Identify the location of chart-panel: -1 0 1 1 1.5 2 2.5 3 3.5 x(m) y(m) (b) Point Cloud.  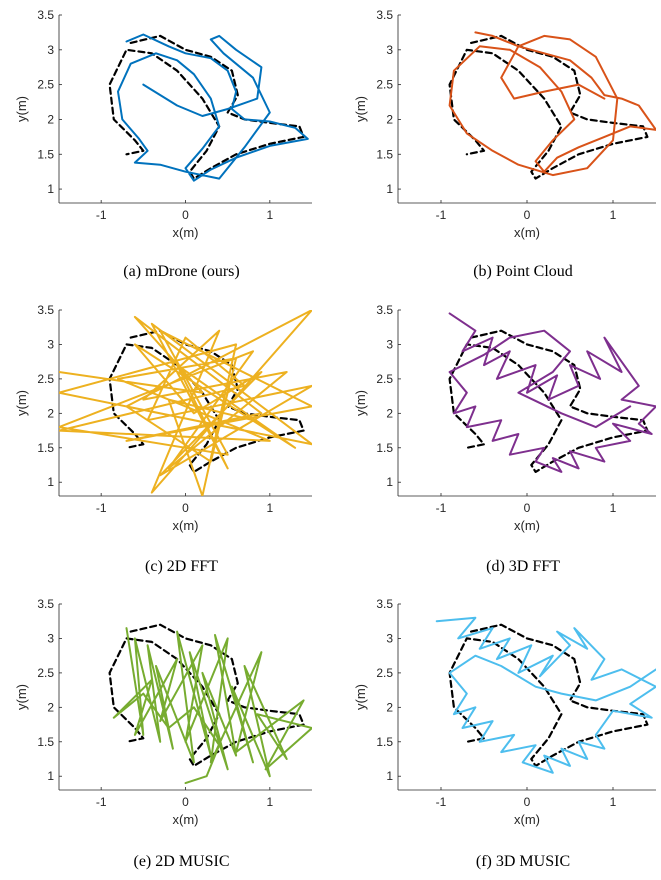
(504, 144).